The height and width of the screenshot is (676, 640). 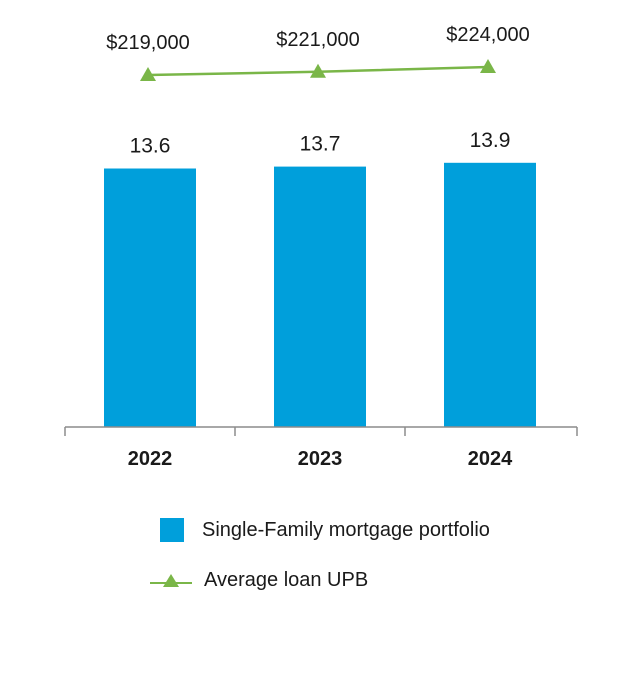 I want to click on line-data-labels: $219,000 $221,000 $224,000, so click(x=317, y=39).